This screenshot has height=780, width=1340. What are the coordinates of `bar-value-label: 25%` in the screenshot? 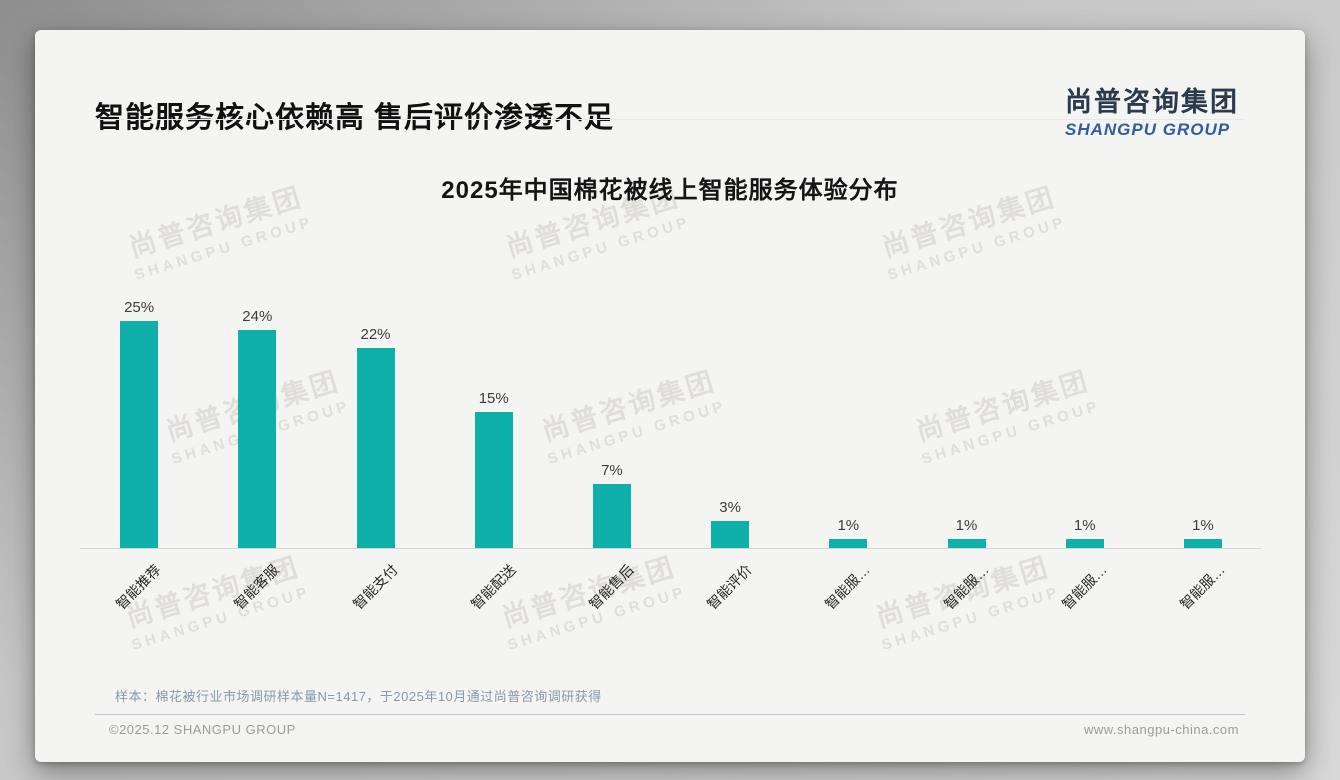 It's located at (139, 307).